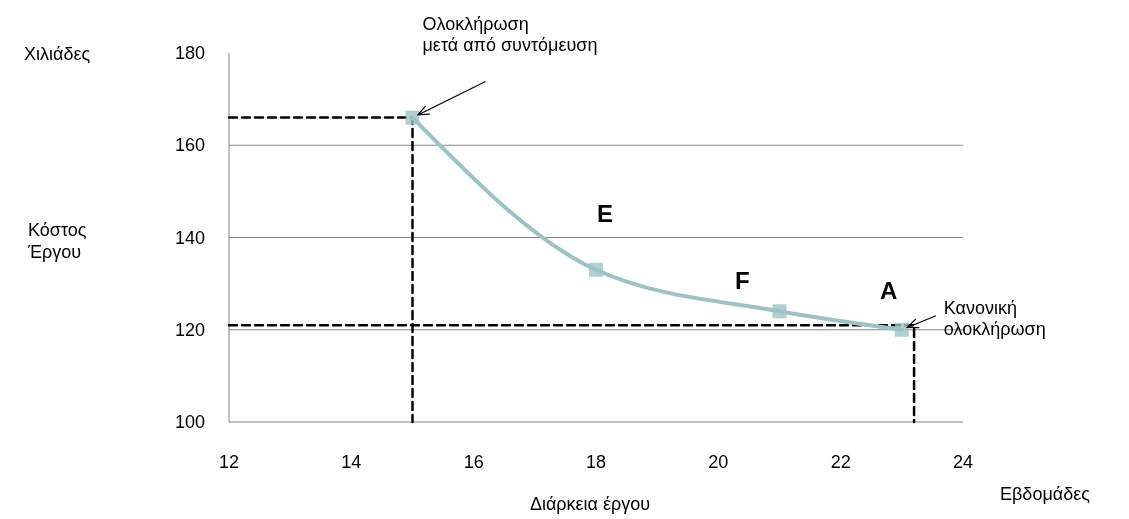  What do you see at coordinates (889, 290) in the screenshot?
I see `annotation: A` at bounding box center [889, 290].